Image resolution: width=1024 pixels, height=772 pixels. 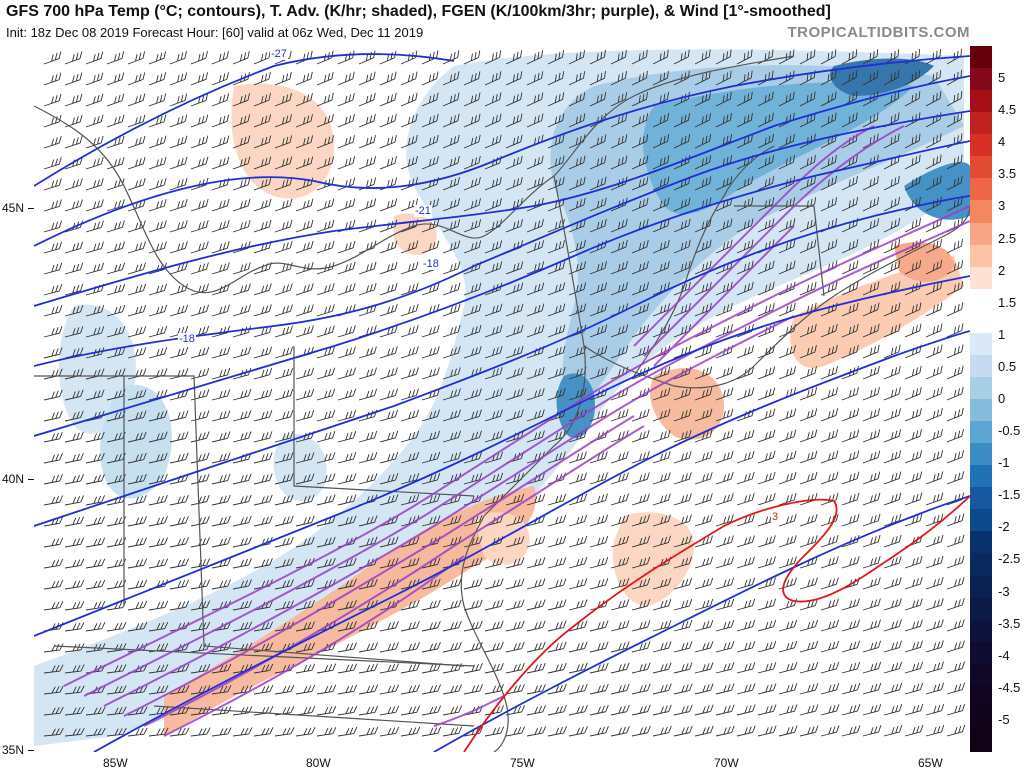 I want to click on colorbar, so click(x=981, y=399).